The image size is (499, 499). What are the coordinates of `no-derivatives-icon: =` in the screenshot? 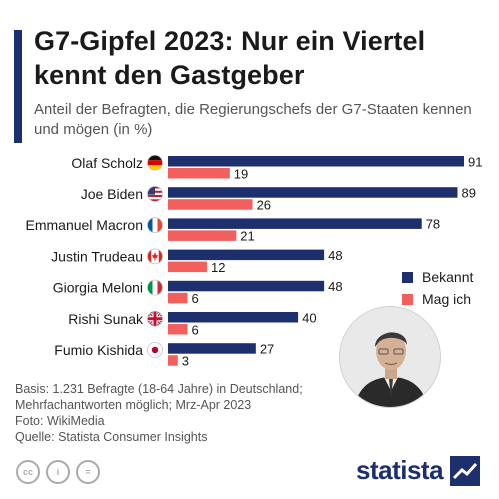 It's located at (88, 472).